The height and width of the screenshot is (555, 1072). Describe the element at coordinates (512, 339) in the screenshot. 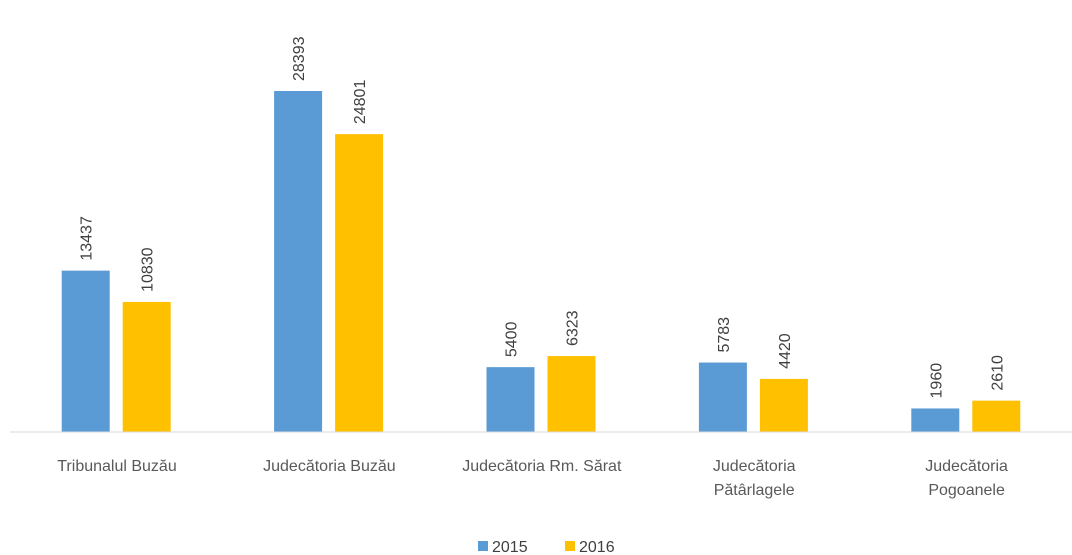

I see `data-label: 5400` at that location.